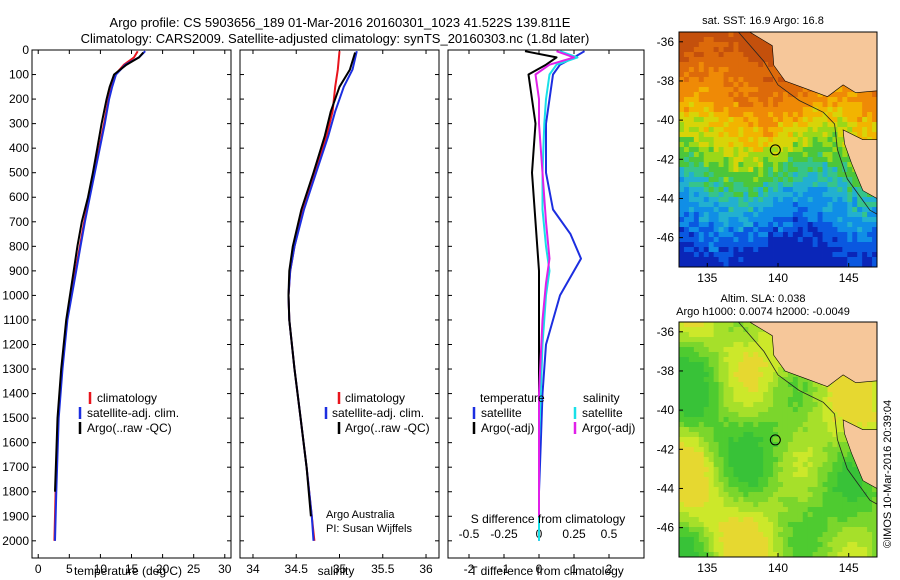 This screenshot has height=580, width=900. Describe the element at coordinates (336, 571) in the screenshot. I see `salinity-xlabel: salinity` at that location.